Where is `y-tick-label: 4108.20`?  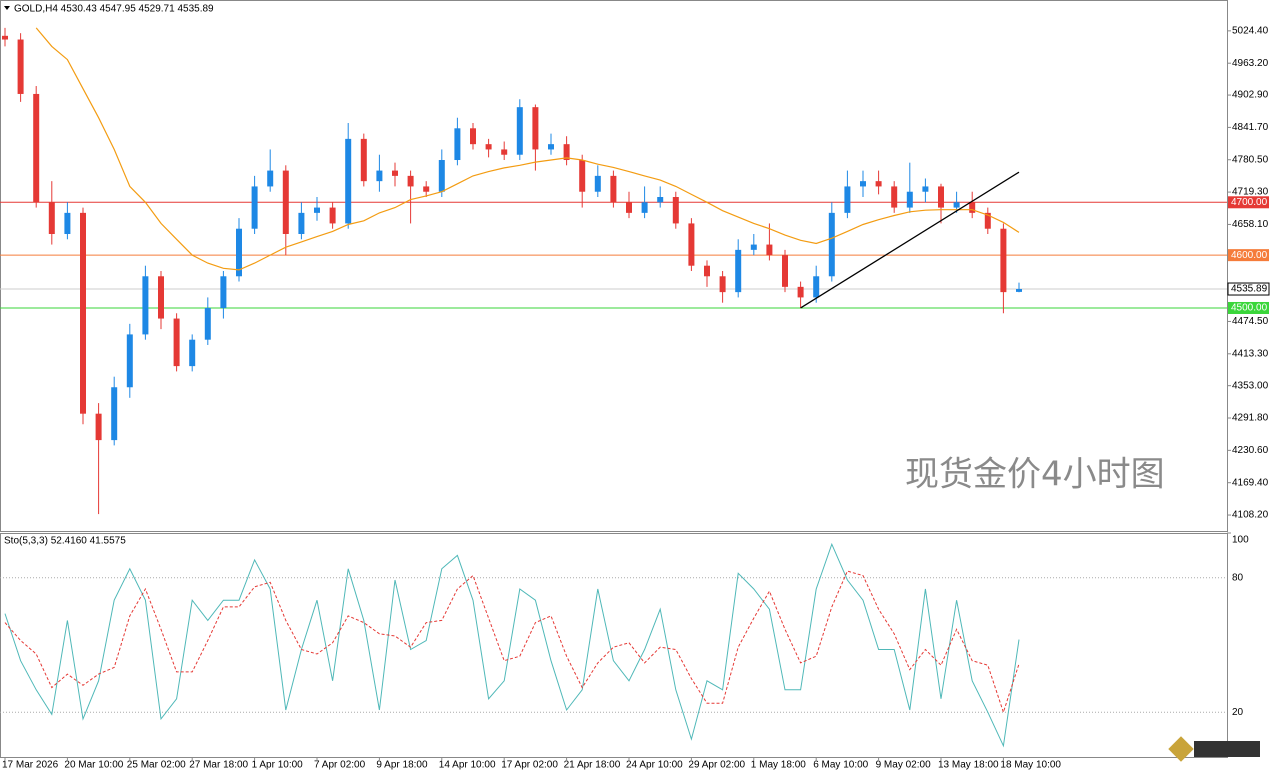 y-tick-label: 4108.20 is located at coordinates (1250, 515).